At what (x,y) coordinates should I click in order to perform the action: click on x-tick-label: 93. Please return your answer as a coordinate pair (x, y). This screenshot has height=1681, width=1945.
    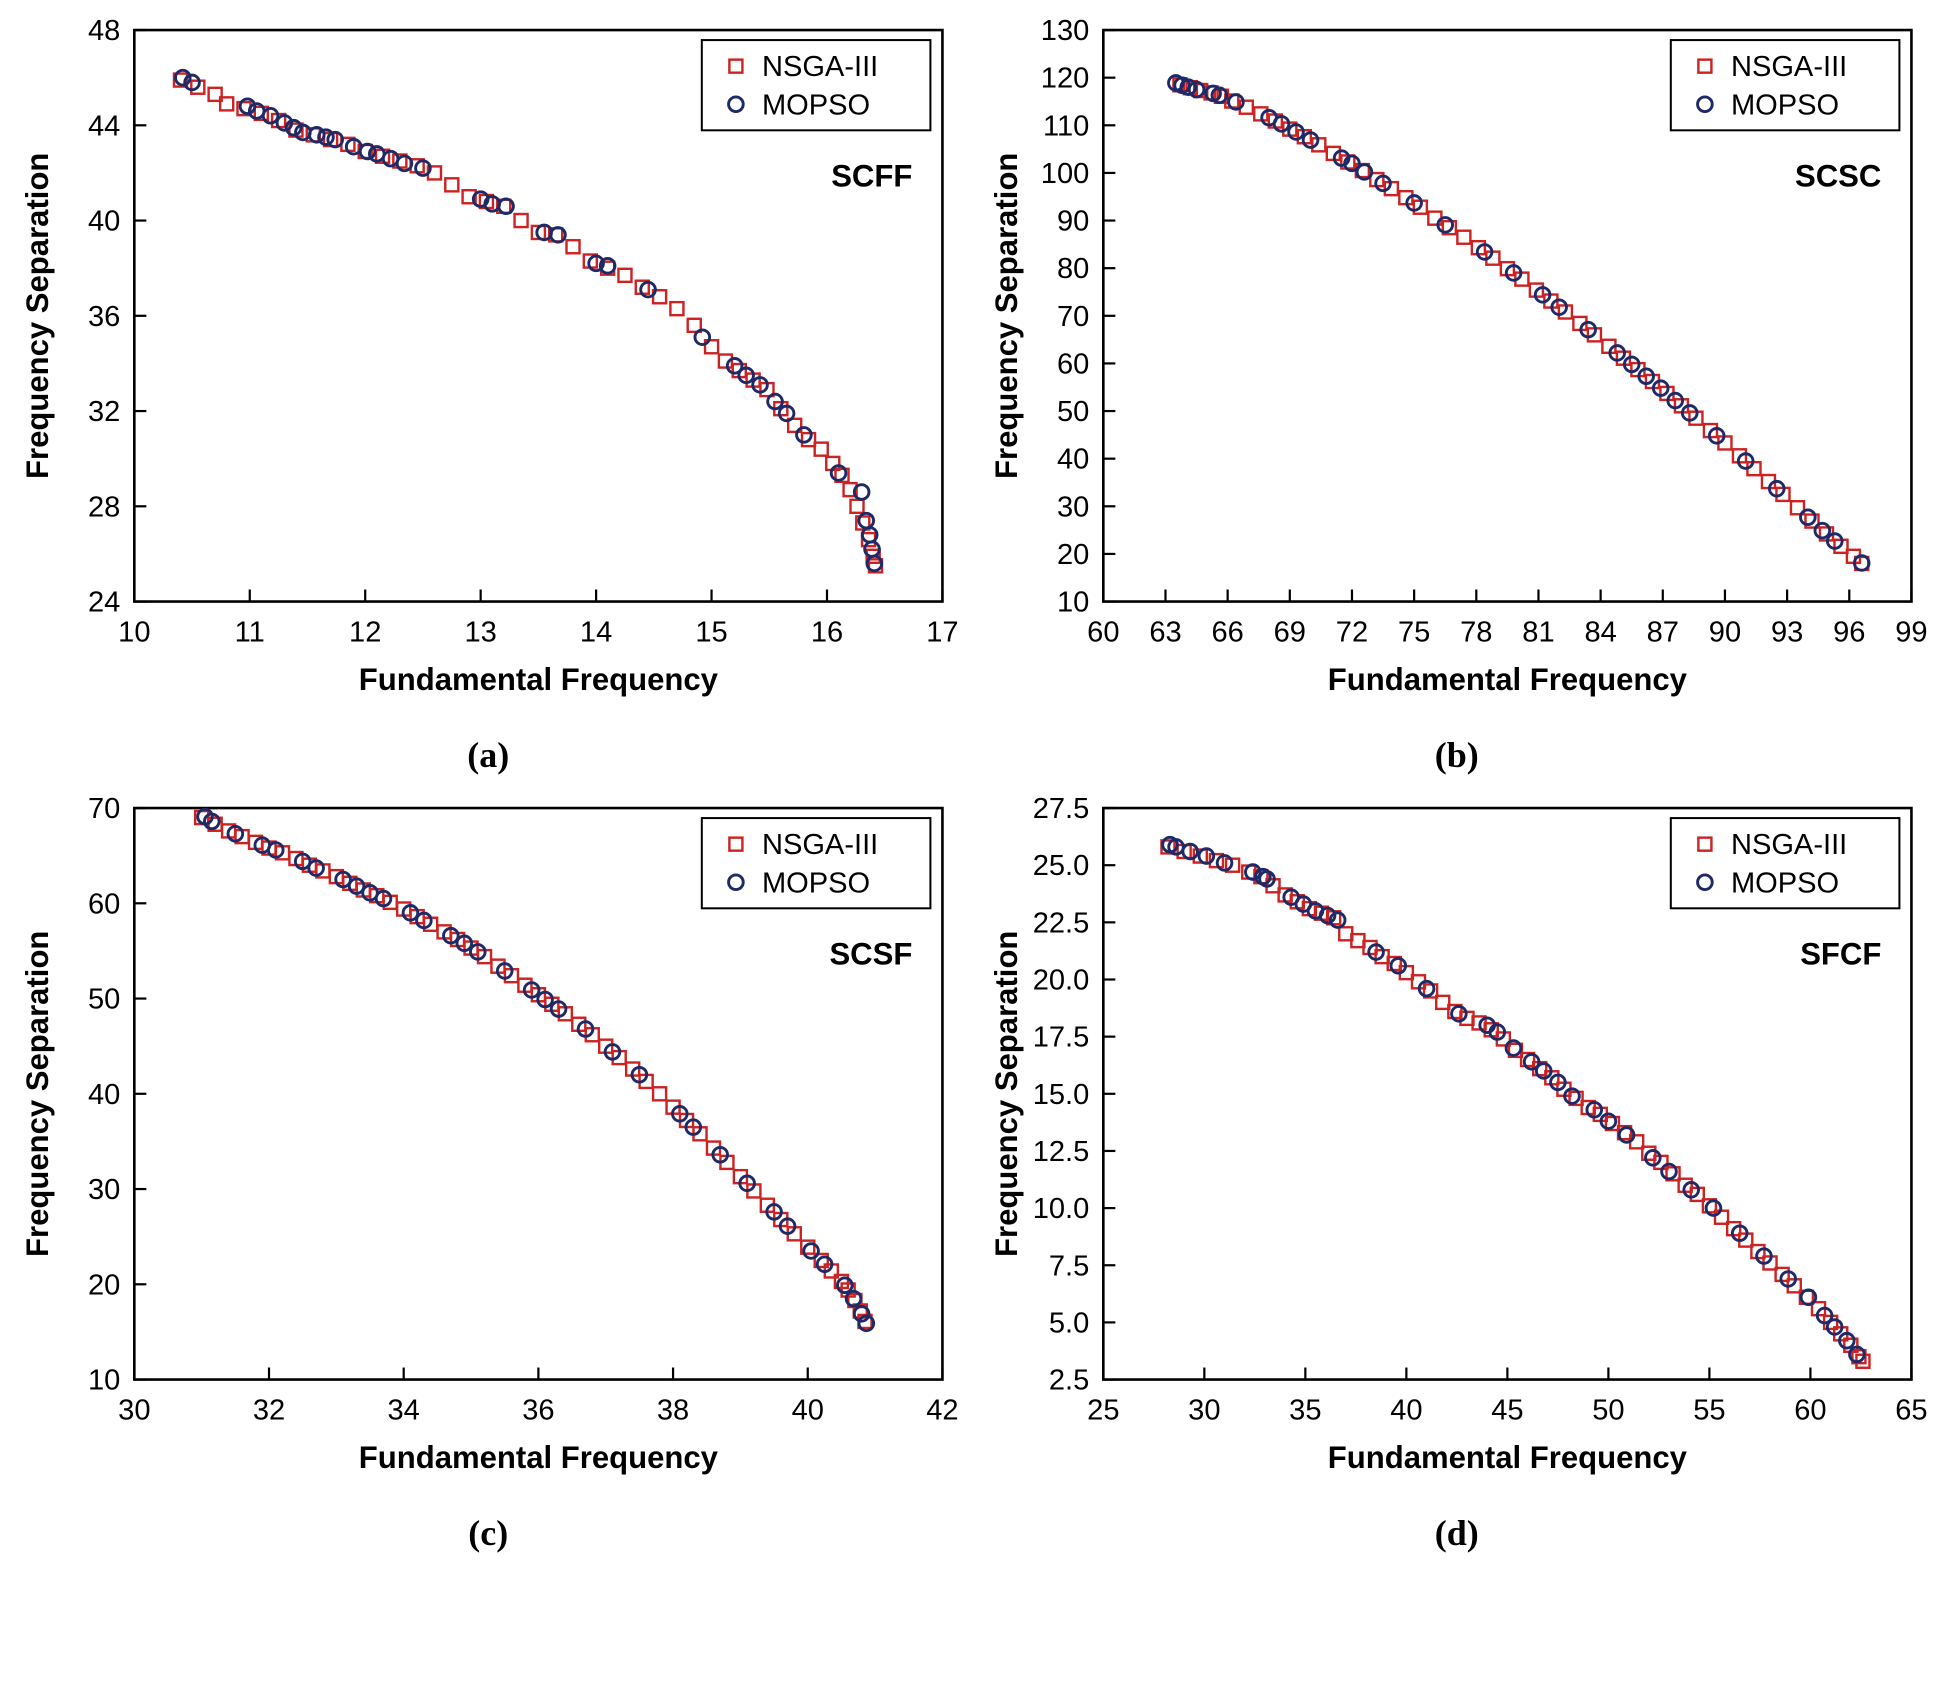
    Looking at the image, I should click on (1786, 633).